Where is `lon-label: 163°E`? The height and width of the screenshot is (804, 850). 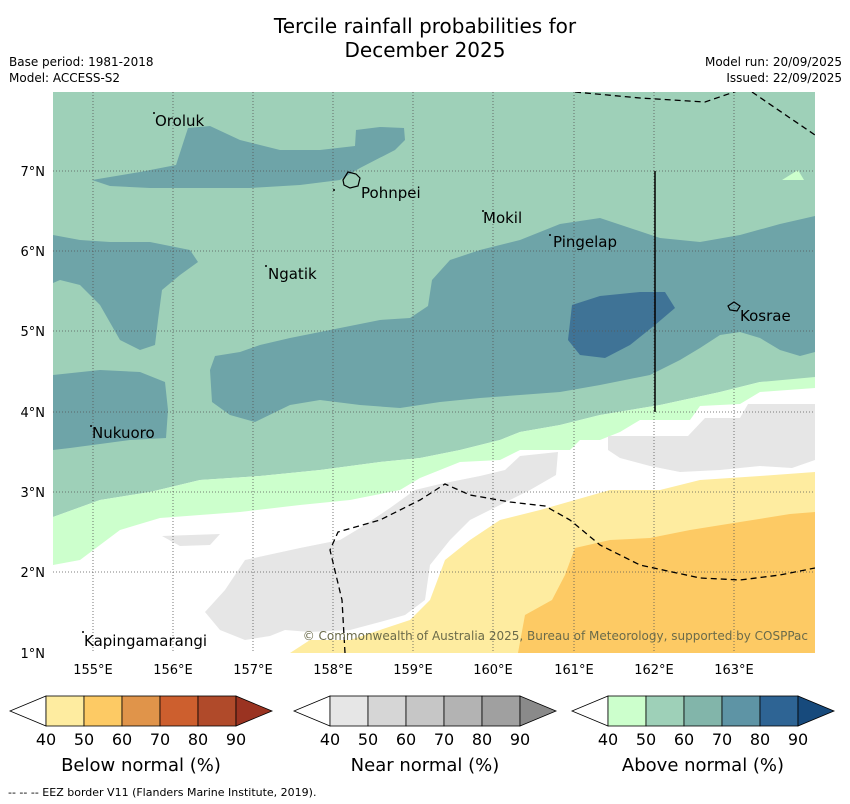 lon-label: 163°E is located at coordinates (734, 670).